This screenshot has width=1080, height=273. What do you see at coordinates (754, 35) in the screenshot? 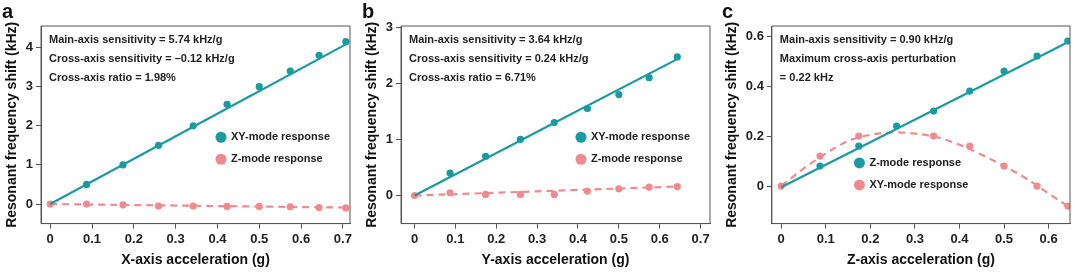
I see `y-tick-label: 0.6` at bounding box center [754, 35].